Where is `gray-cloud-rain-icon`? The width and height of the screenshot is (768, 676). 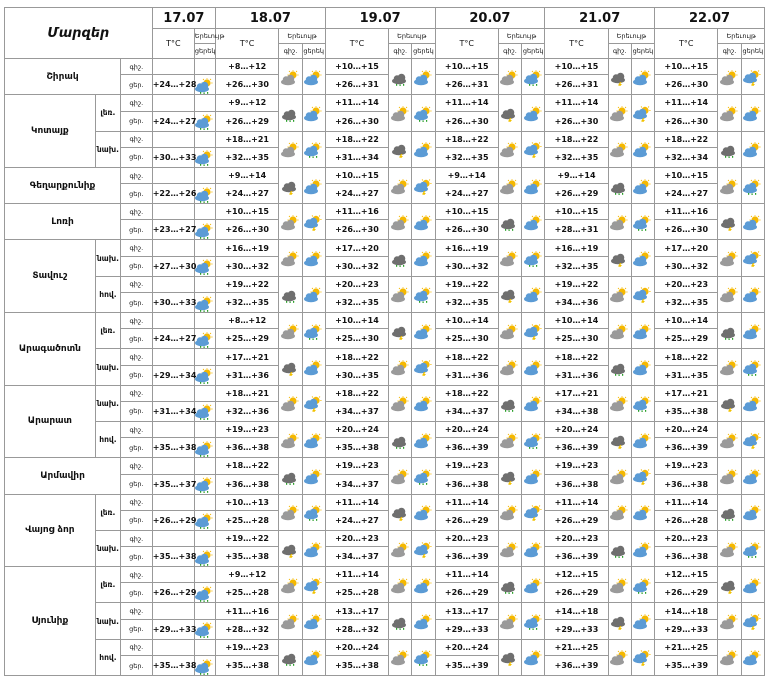
gray-cloud-rain-icon is located at coordinates (619, 550).